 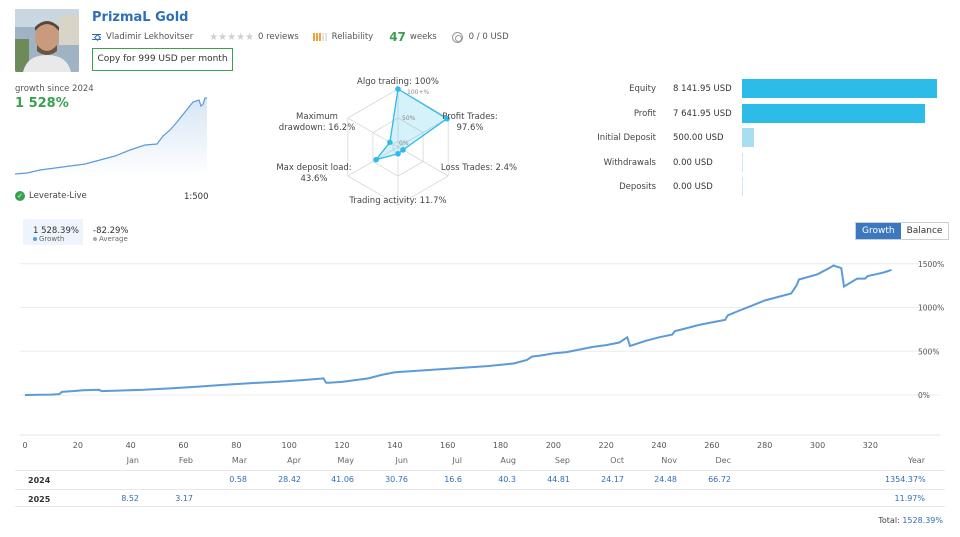 I want to click on reliability-label: Reliability, so click(x=352, y=37).